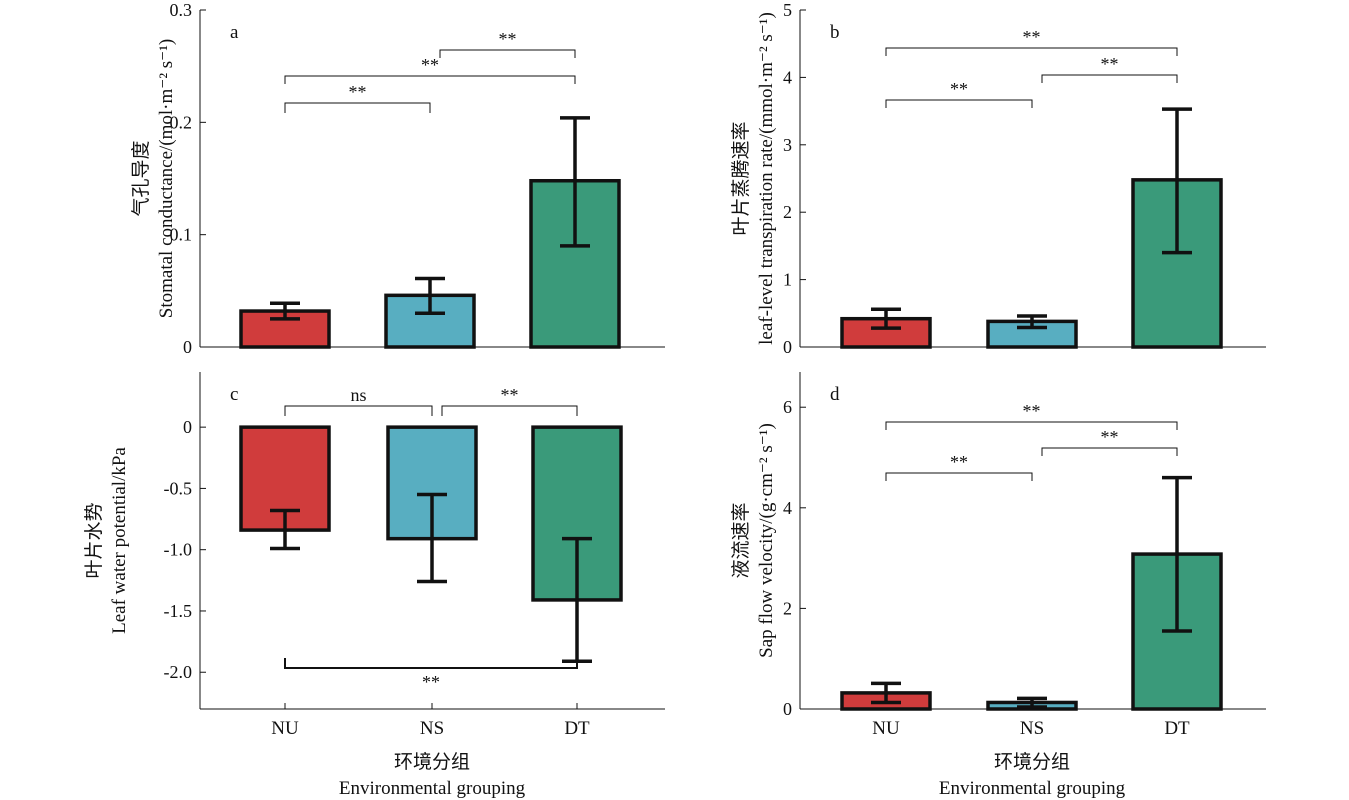  I want to click on y-tick-label: 3, so click(787, 145).